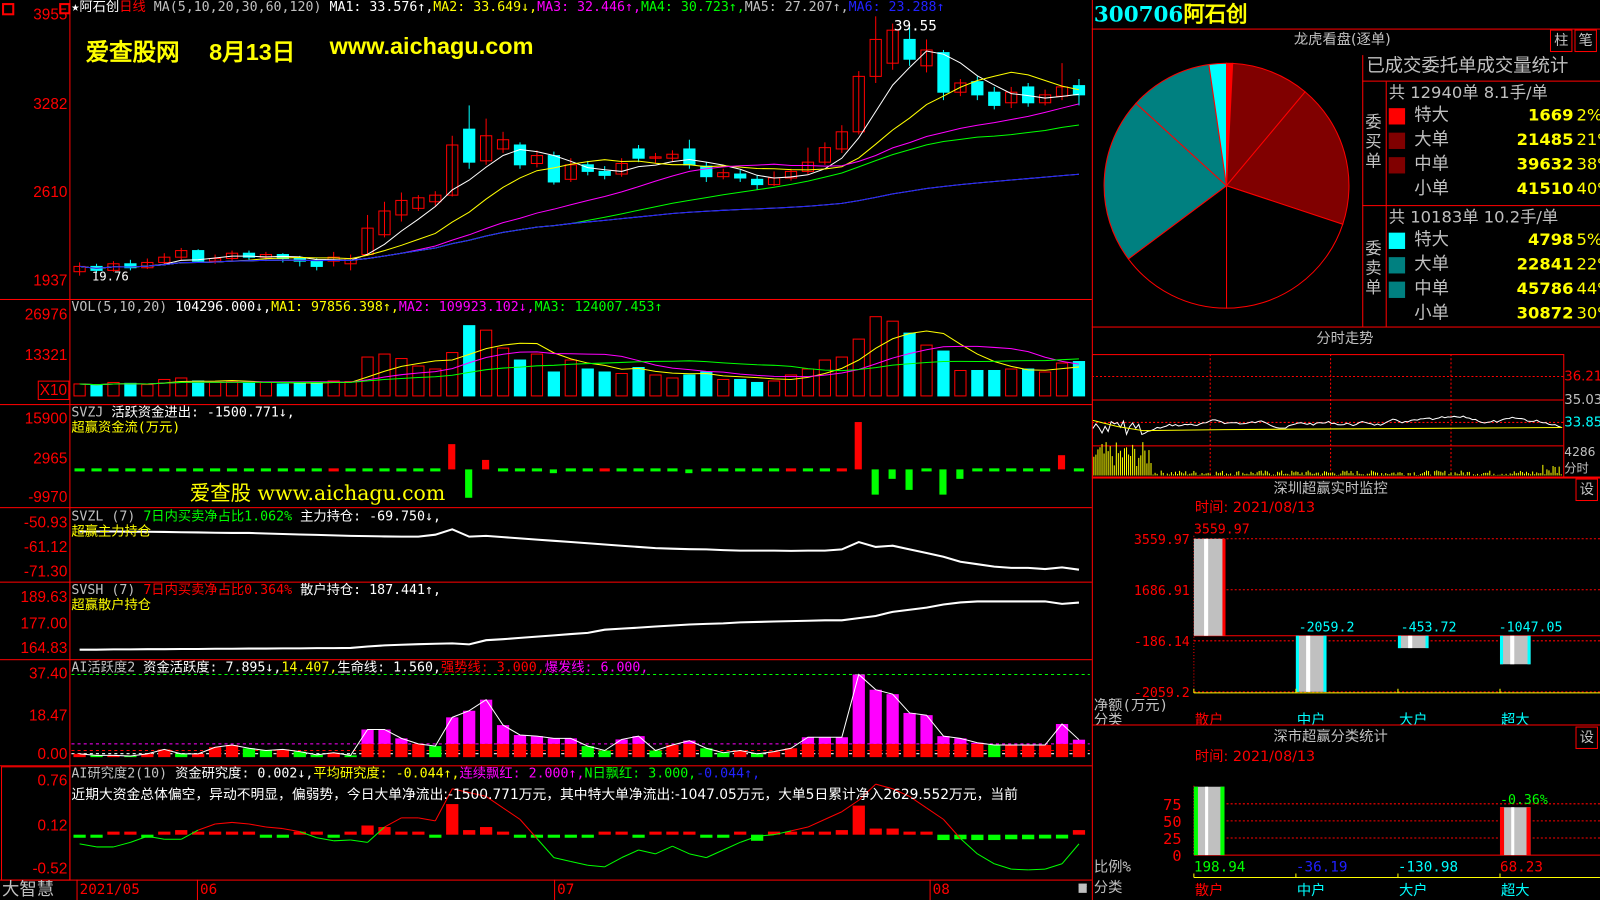  What do you see at coordinates (182, 413) in the screenshot?
I see `svzj-header: SVZJ 活跃资金进出: -1500.771↓,` at bounding box center [182, 413].